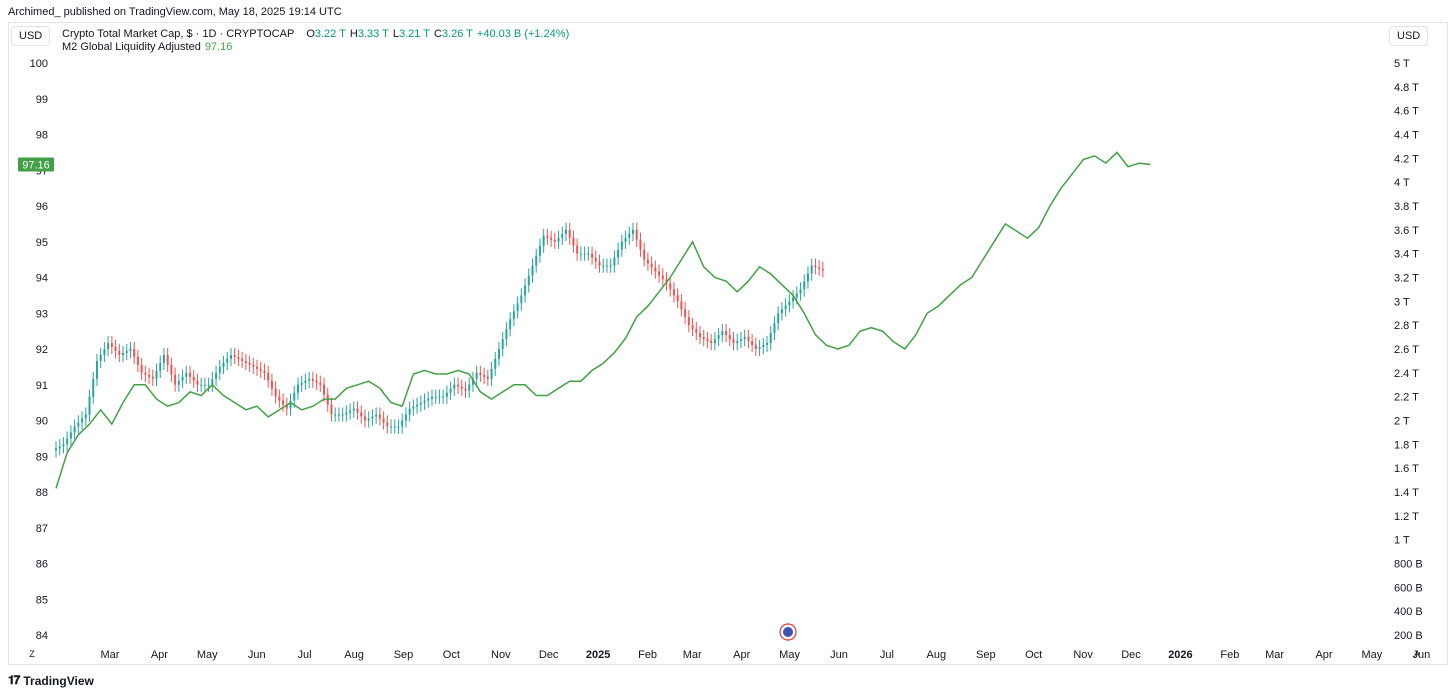  I want to click on right-axis-tick-label: 1.2 T, so click(1406, 517).